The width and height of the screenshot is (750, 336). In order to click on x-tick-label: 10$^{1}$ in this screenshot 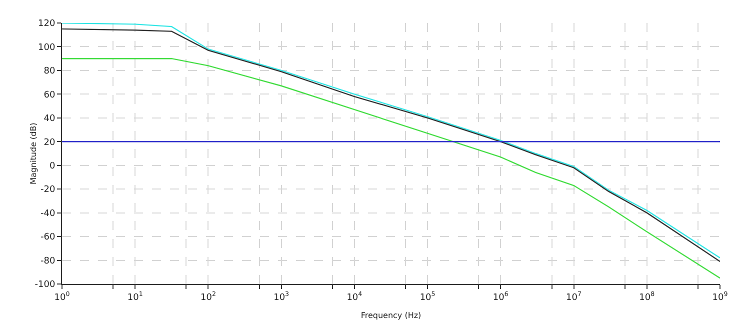, I will do `click(135, 297)`.